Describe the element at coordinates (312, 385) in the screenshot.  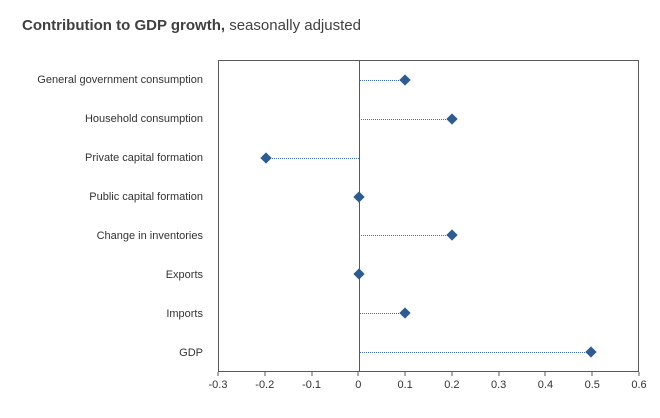
I see `x-tick-label: -0.1` at that location.